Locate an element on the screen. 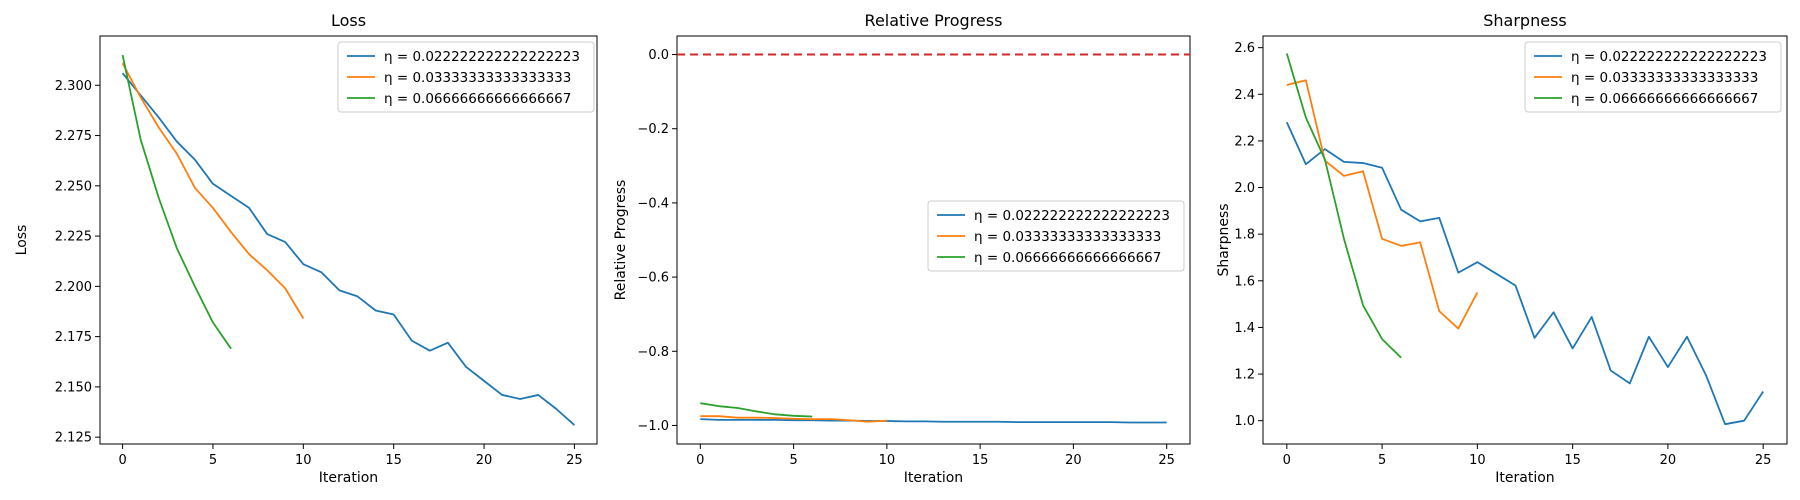 The width and height of the screenshot is (1800, 500). y-tick-label: 2.300 is located at coordinates (73, 86).